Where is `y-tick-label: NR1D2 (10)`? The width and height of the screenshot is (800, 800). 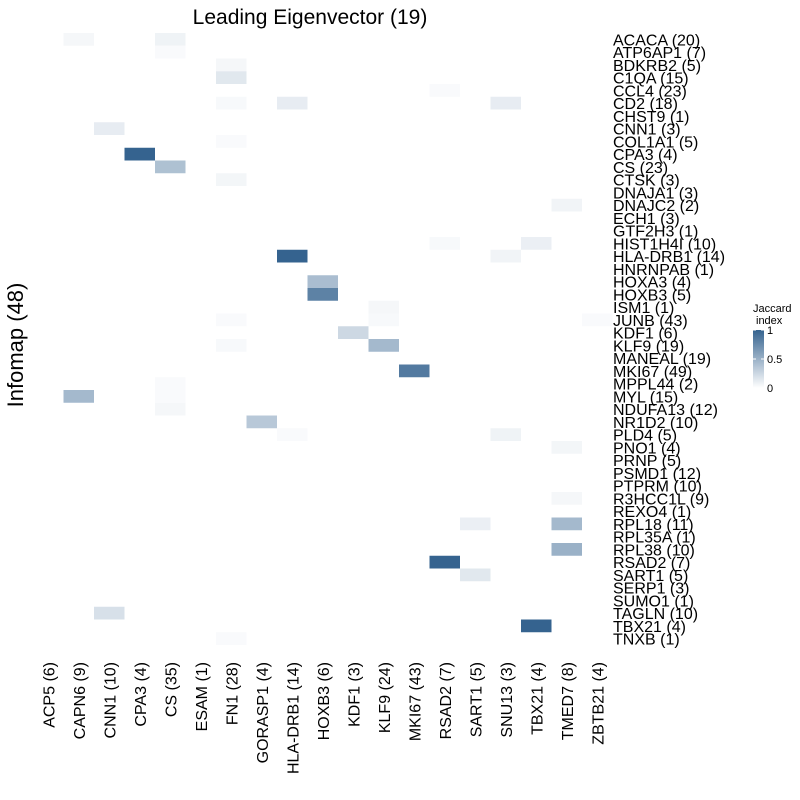
y-tick-label: NR1D2 (10) is located at coordinates (655, 423).